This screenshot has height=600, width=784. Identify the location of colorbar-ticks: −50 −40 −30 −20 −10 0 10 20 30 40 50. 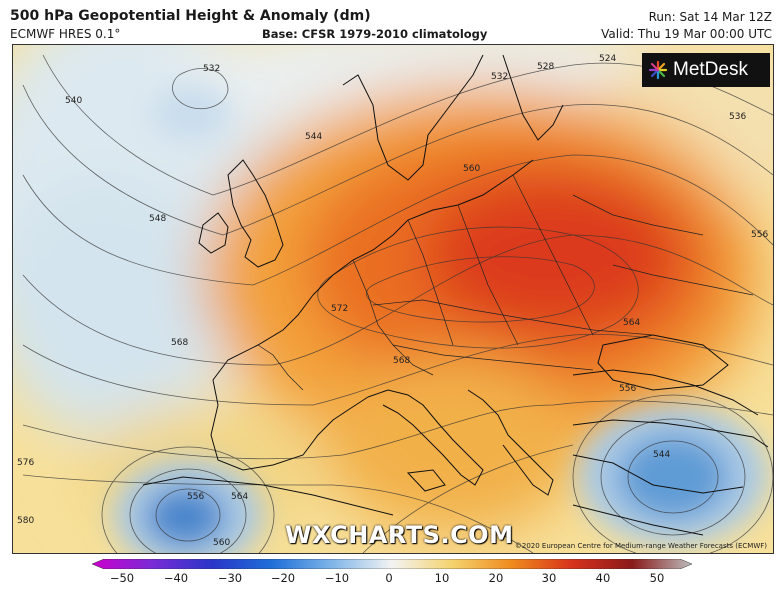
(392, 581).